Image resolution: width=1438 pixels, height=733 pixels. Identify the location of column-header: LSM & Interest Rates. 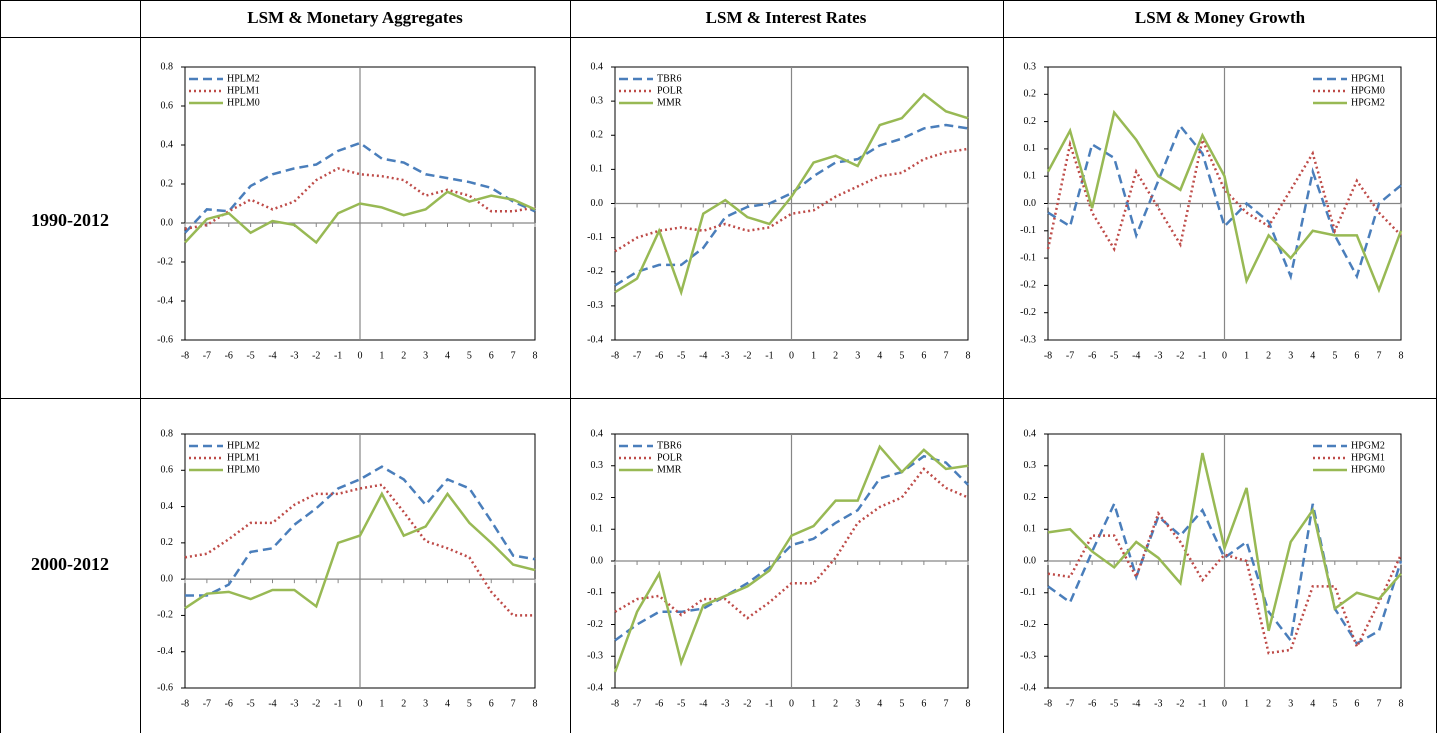
(786, 17).